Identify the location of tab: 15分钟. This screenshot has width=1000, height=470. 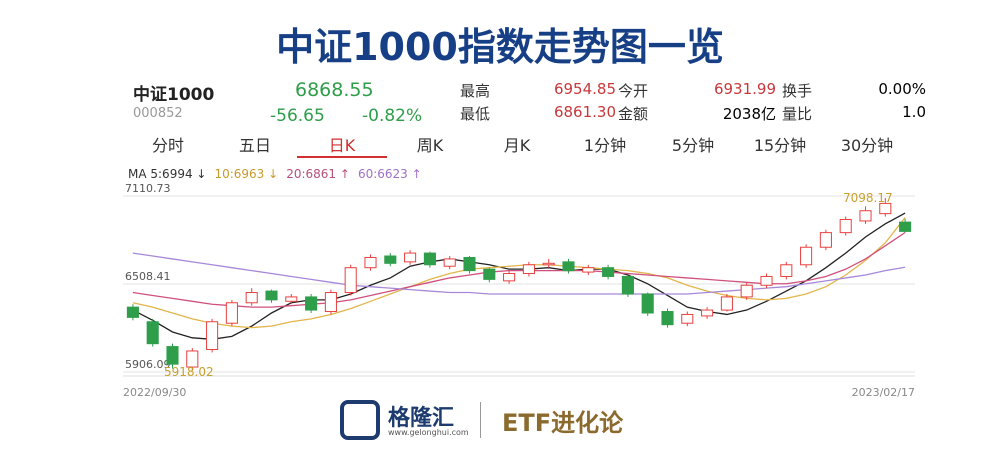
(780, 145).